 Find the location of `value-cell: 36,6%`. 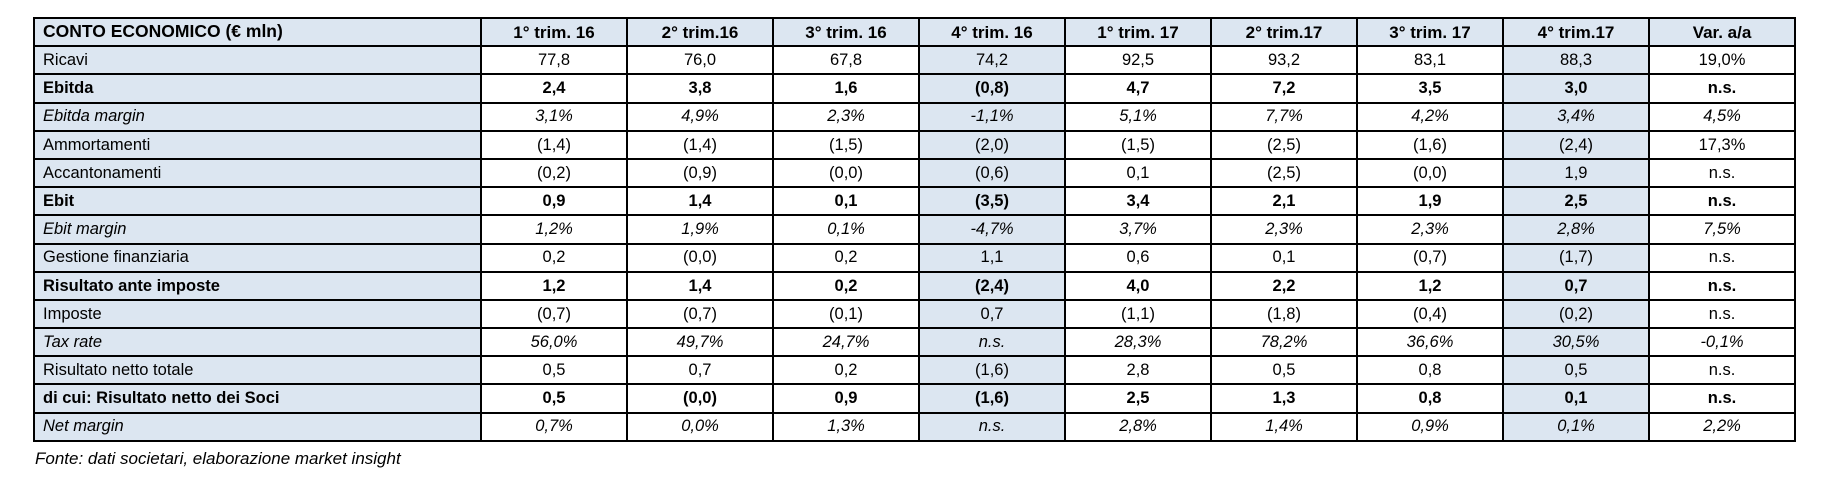

value-cell: 36,6% is located at coordinates (1430, 342).